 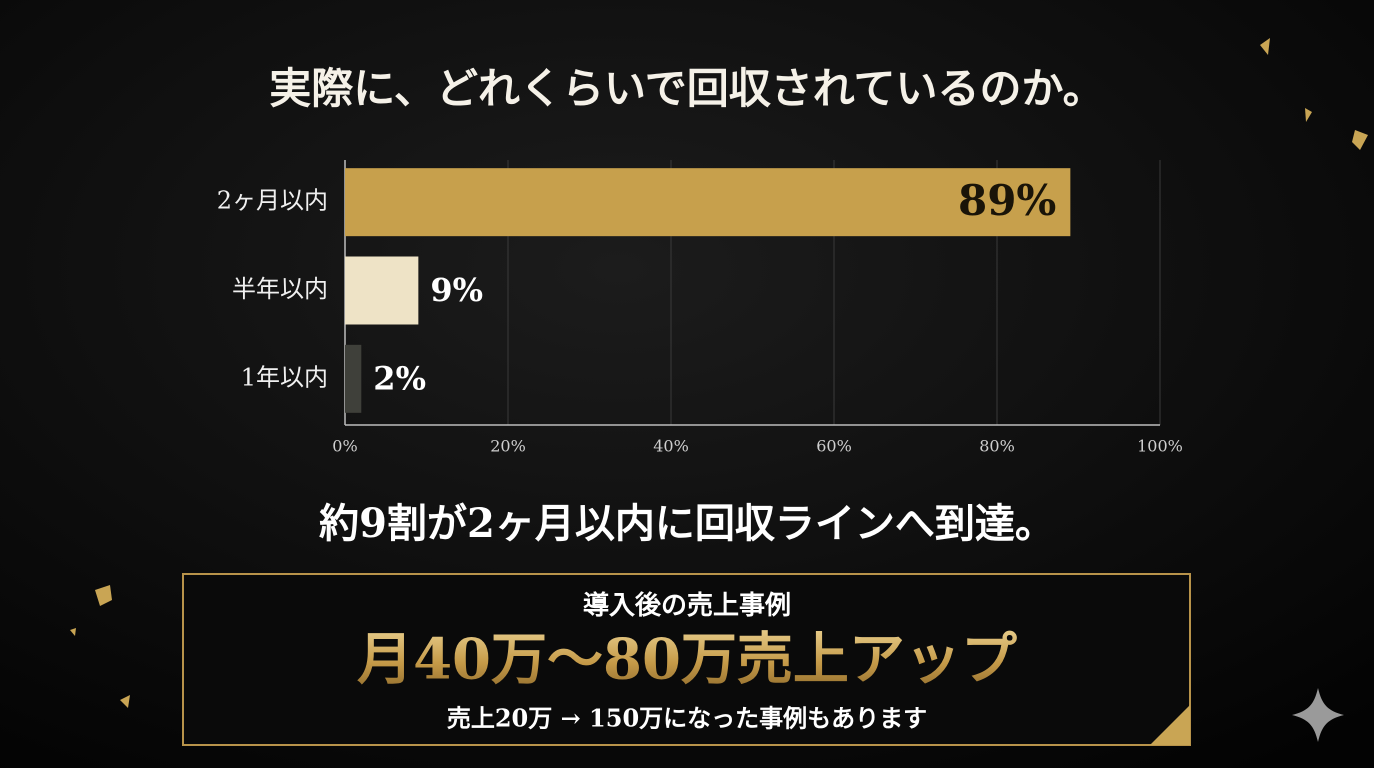 What do you see at coordinates (284, 377) in the screenshot?
I see `y-tick-label: 1年以内` at bounding box center [284, 377].